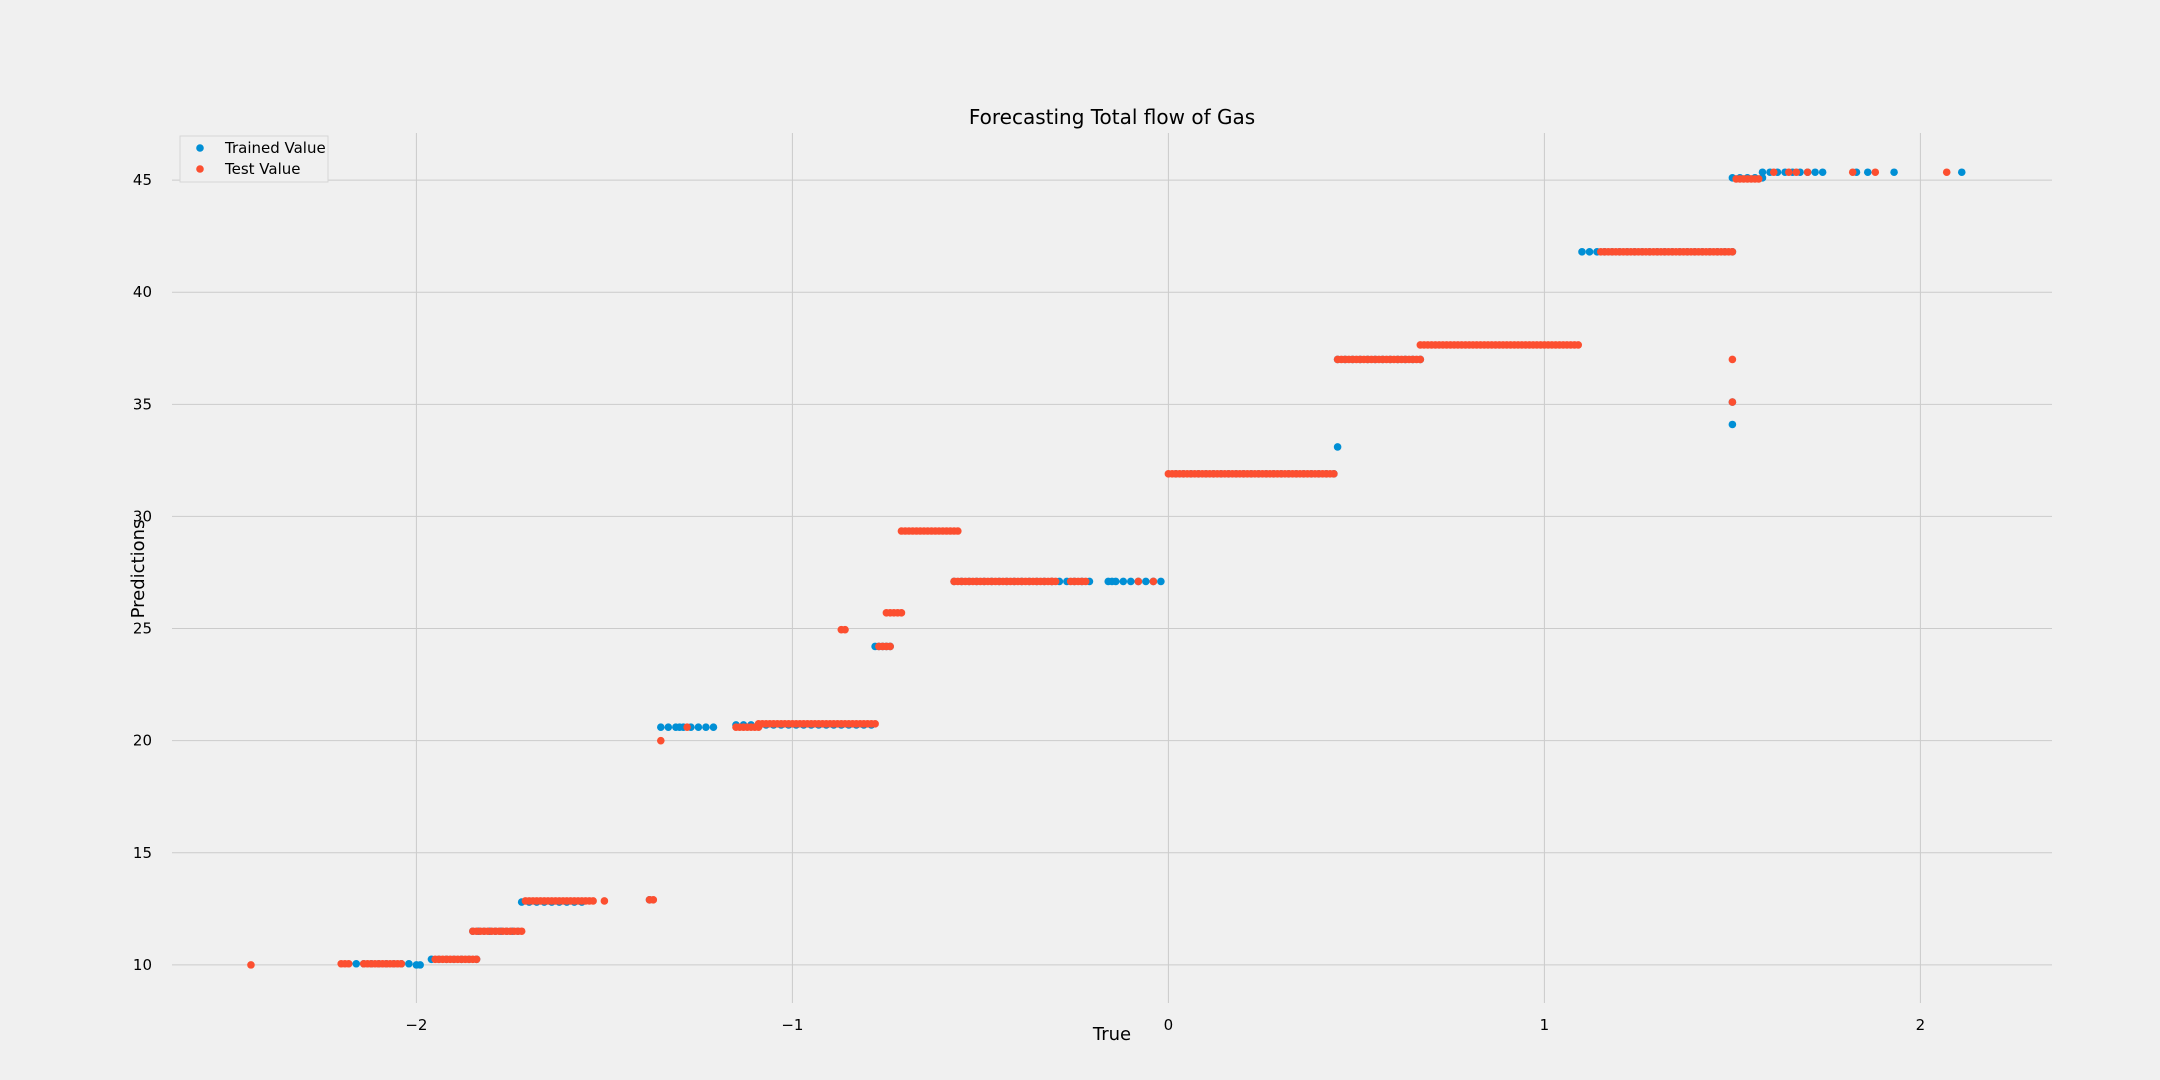  What do you see at coordinates (416, 1025) in the screenshot?
I see `x-tick-label: −2` at bounding box center [416, 1025].